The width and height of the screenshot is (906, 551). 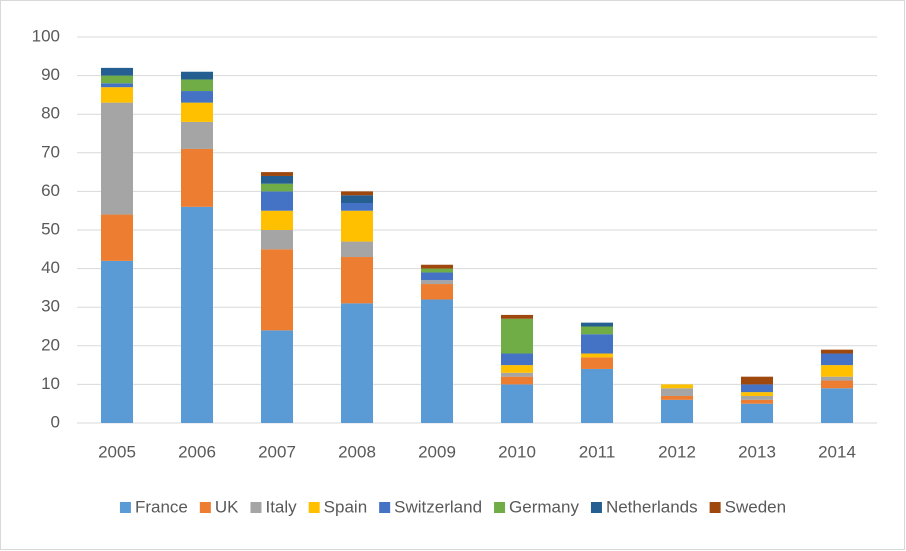 I want to click on y-tick-label: 20, so click(x=50, y=344).